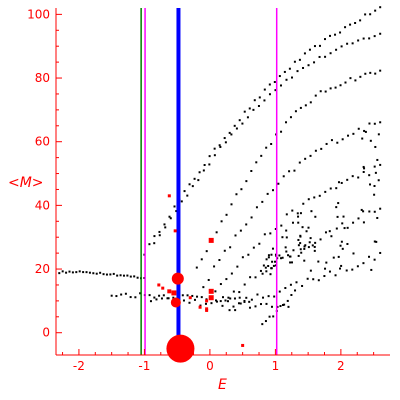  What do you see at coordinates (175, 302) in the screenshot?
I see `red-circle-marker` at bounding box center [175, 302].